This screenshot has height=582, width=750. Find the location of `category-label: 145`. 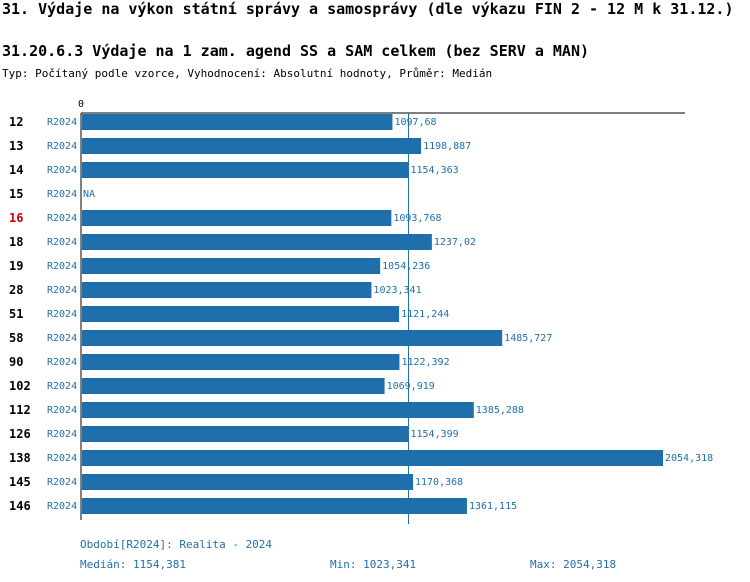

category-label: 145 is located at coordinates (20, 482).